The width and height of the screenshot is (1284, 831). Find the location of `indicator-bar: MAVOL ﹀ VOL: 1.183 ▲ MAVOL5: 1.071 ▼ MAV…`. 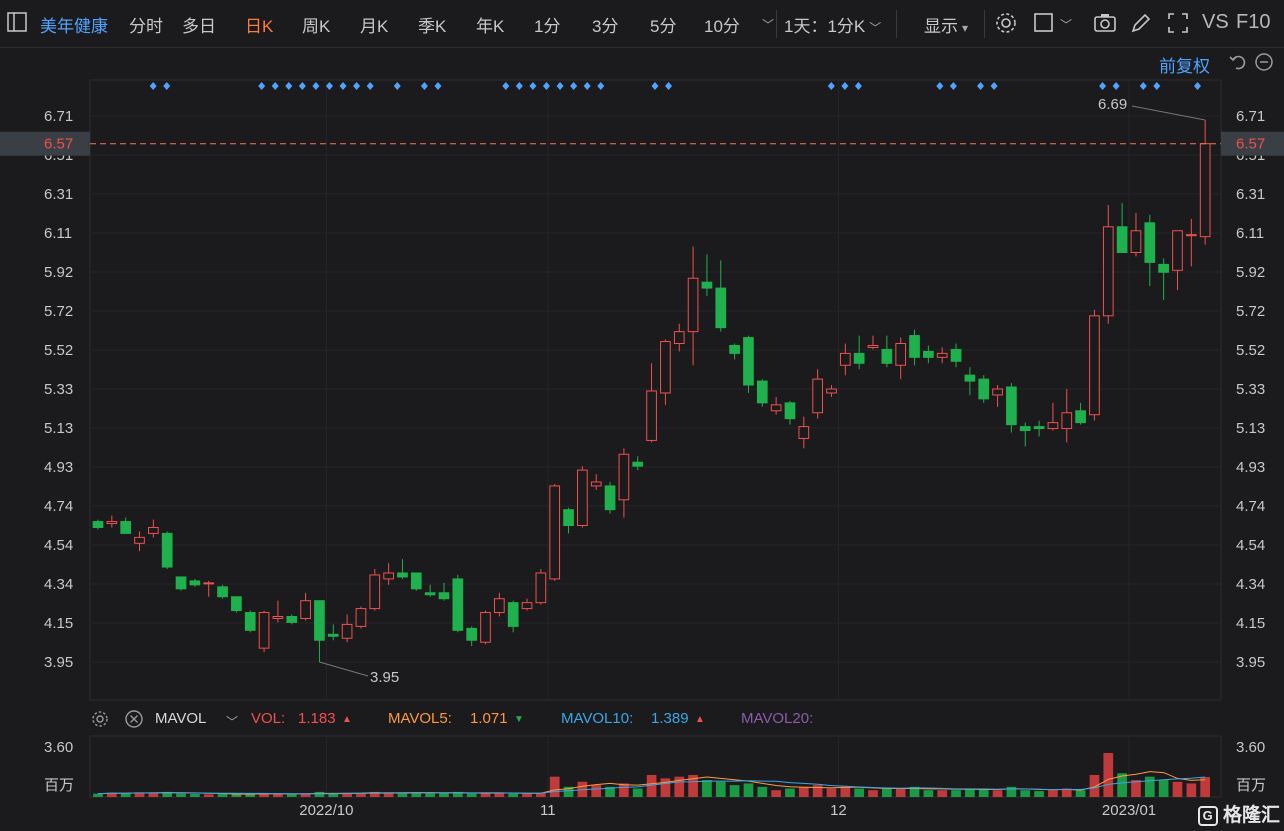

indicator-bar: MAVOL ﹀ VOL: 1.183 ▲ MAVOL5: 1.071 ▼ MAV… is located at coordinates (642, 719).